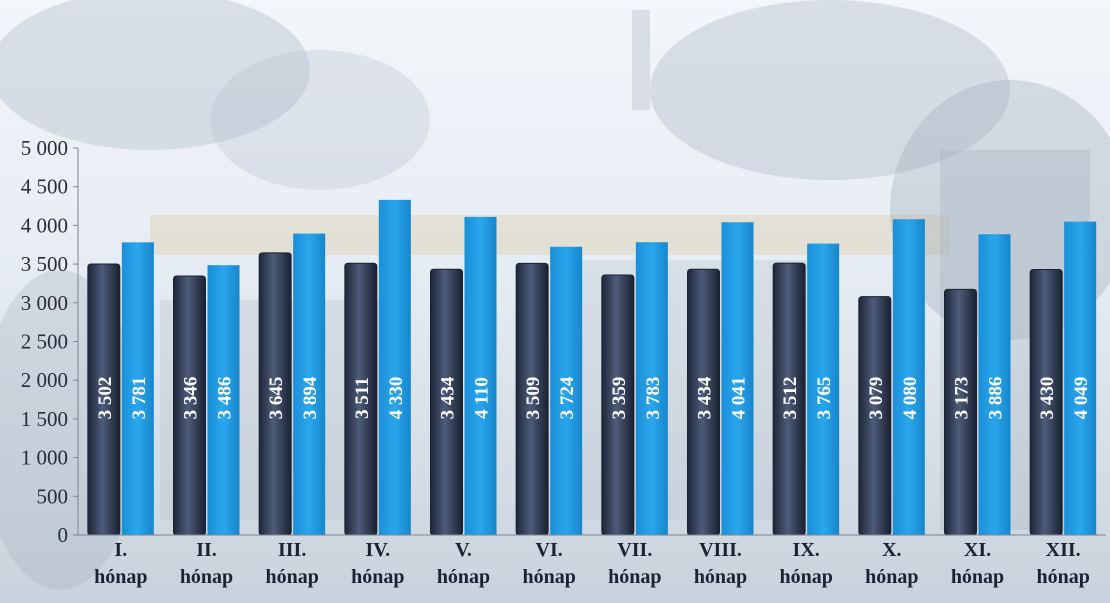 The height and width of the screenshot is (603, 1110). Describe the element at coordinates (463, 550) in the screenshot. I see `x-tick-label: V.` at that location.